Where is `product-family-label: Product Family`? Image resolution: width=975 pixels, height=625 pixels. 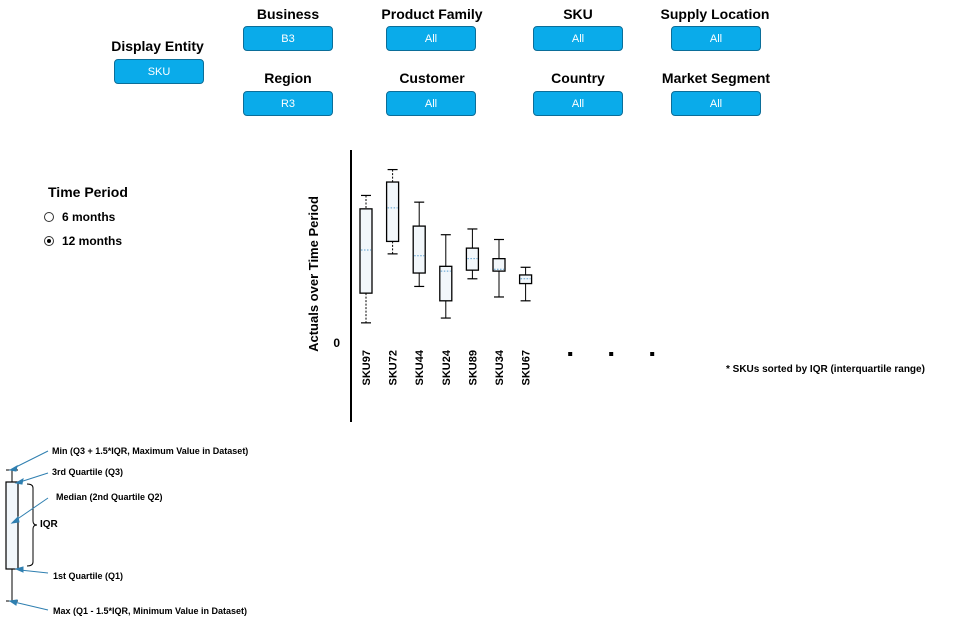 product-family-label: Product Family is located at coordinates (432, 14).